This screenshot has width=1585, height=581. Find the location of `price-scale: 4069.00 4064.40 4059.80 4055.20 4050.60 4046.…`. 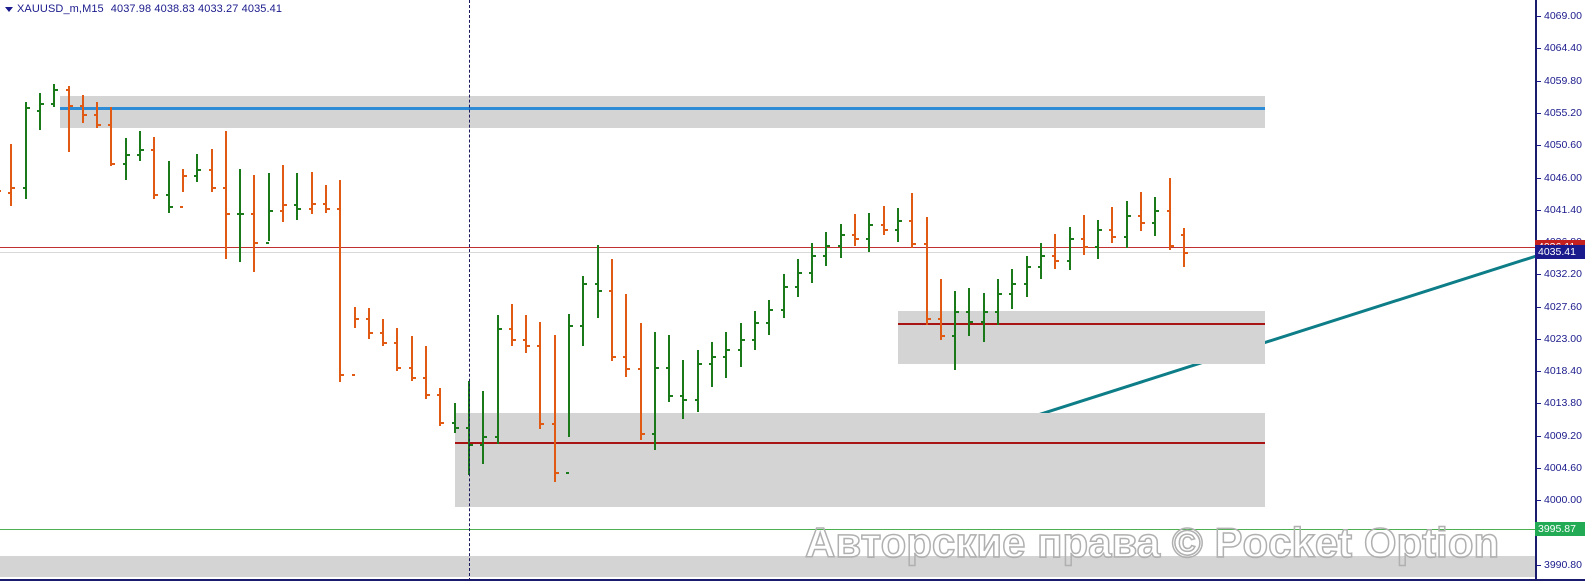

price-scale: 4069.00 4064.40 4059.80 4055.20 4050.60 4046.… is located at coordinates (1560, 290).